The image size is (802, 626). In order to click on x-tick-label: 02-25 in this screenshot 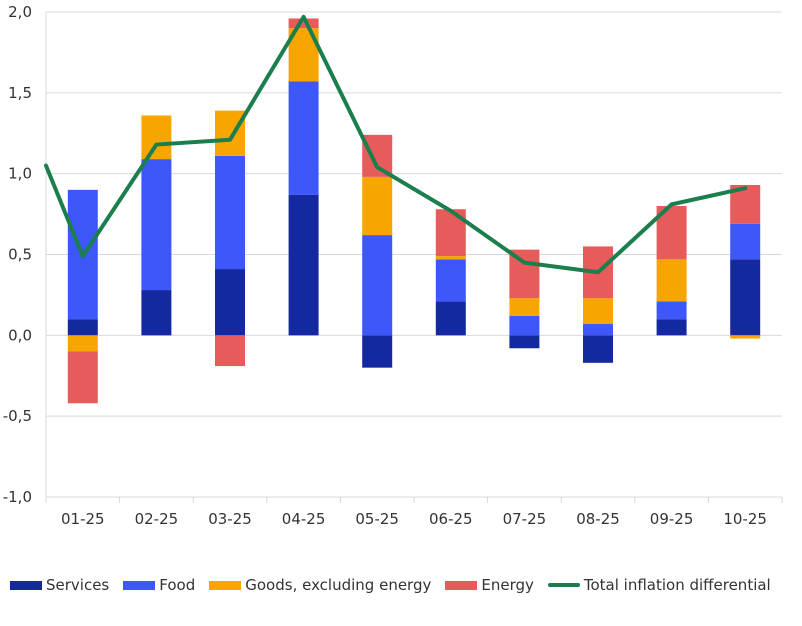, I will do `click(157, 519)`.